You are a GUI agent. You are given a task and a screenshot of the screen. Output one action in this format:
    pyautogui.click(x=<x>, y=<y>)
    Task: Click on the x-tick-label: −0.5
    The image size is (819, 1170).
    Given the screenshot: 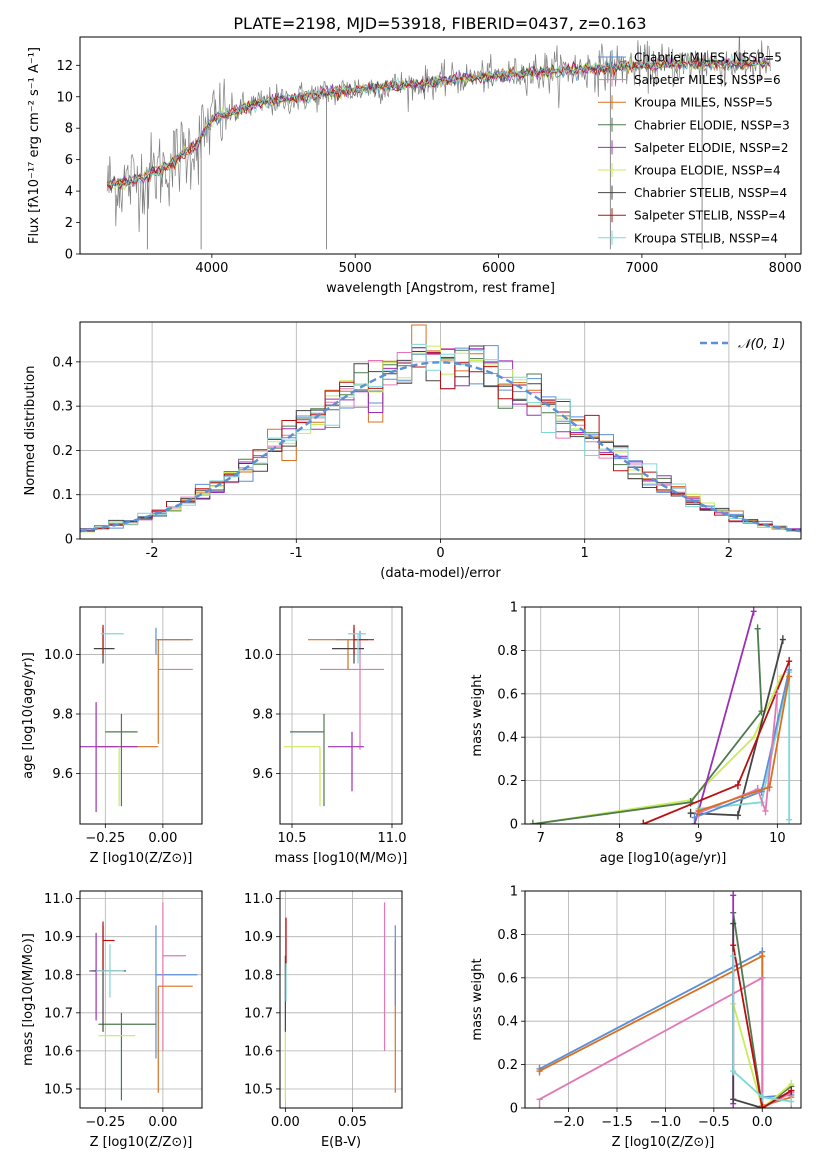 What is the action you would take?
    pyautogui.click(x=714, y=1122)
    